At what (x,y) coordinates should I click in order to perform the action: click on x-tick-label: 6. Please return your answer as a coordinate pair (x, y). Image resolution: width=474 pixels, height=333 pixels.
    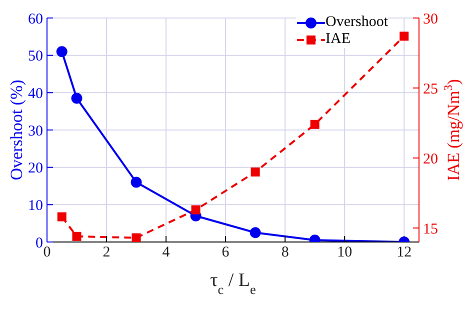
    Looking at the image, I should click on (226, 252).